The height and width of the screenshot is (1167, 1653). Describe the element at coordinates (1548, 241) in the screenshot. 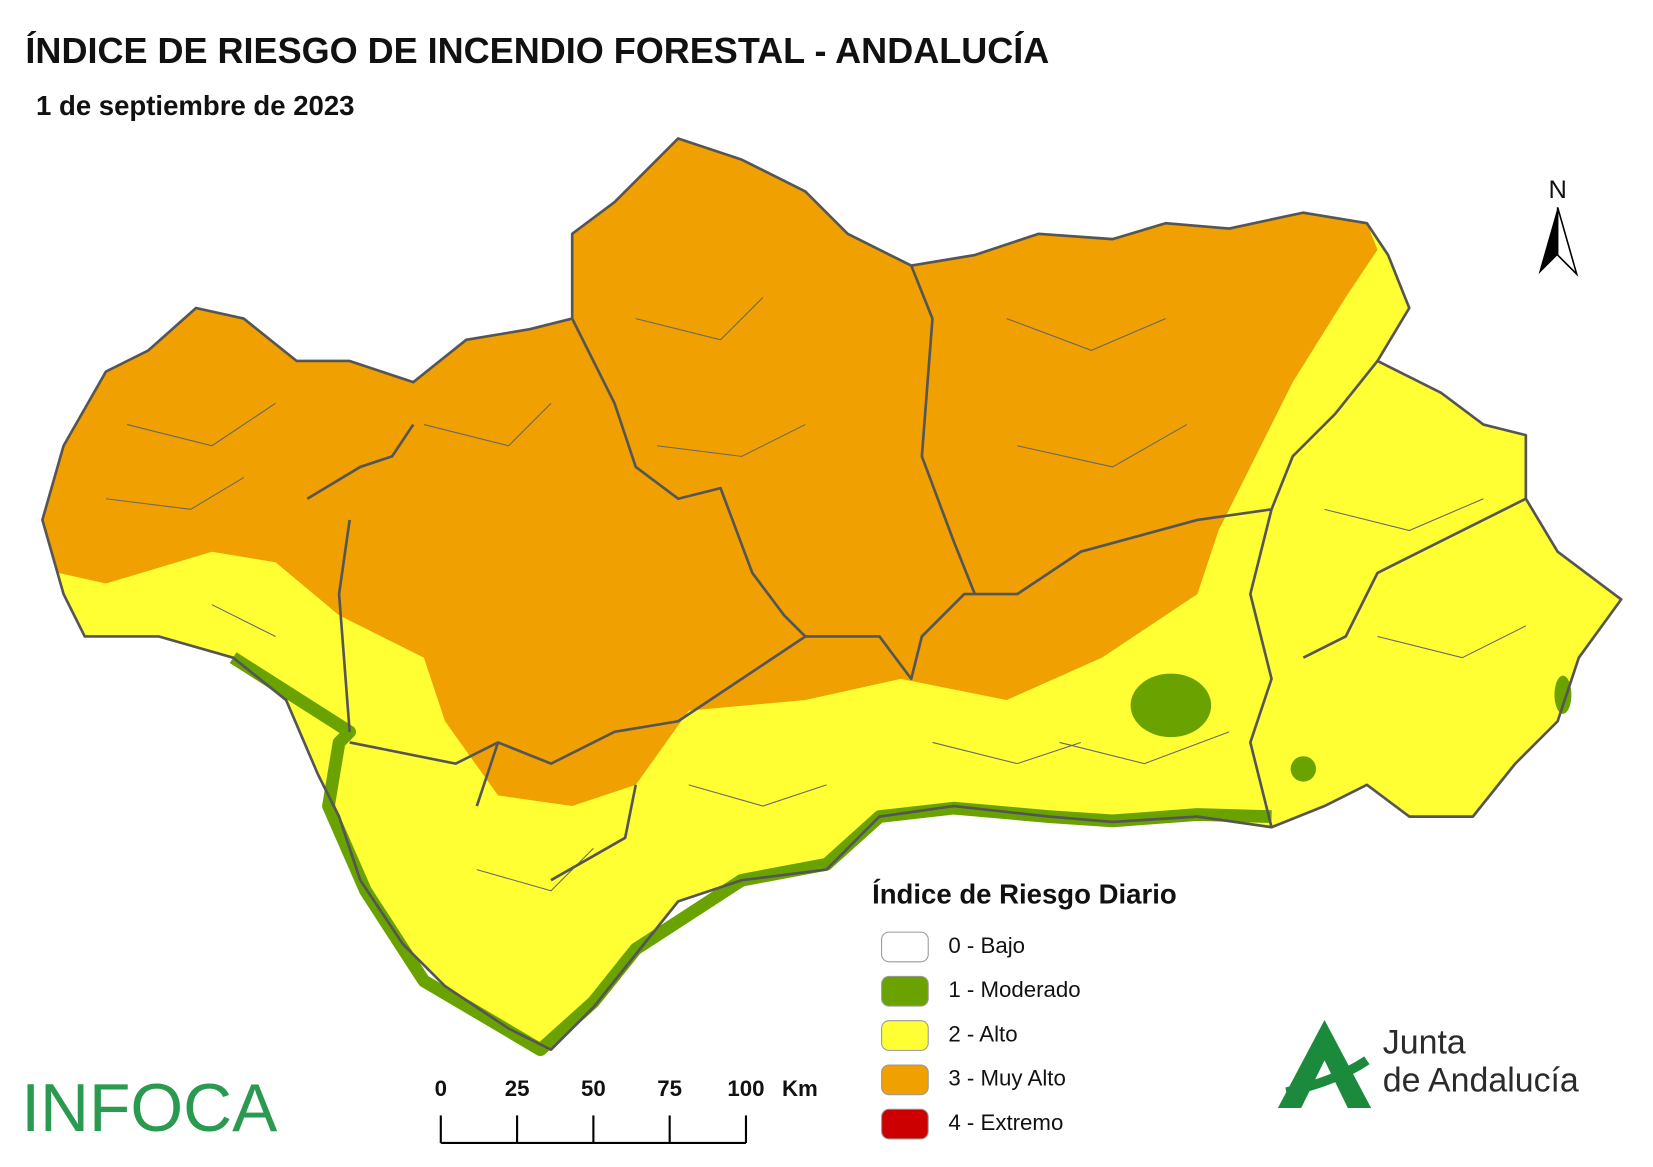

I see `north-arrow-left` at that location.